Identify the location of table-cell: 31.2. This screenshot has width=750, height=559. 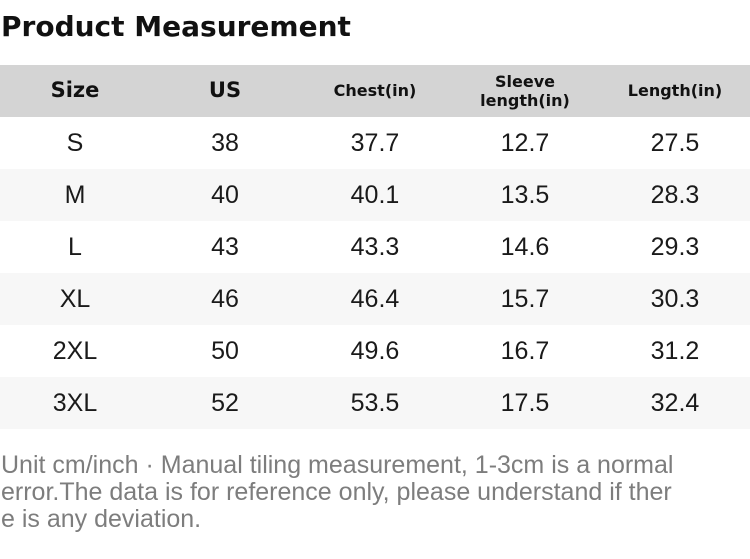
(675, 350).